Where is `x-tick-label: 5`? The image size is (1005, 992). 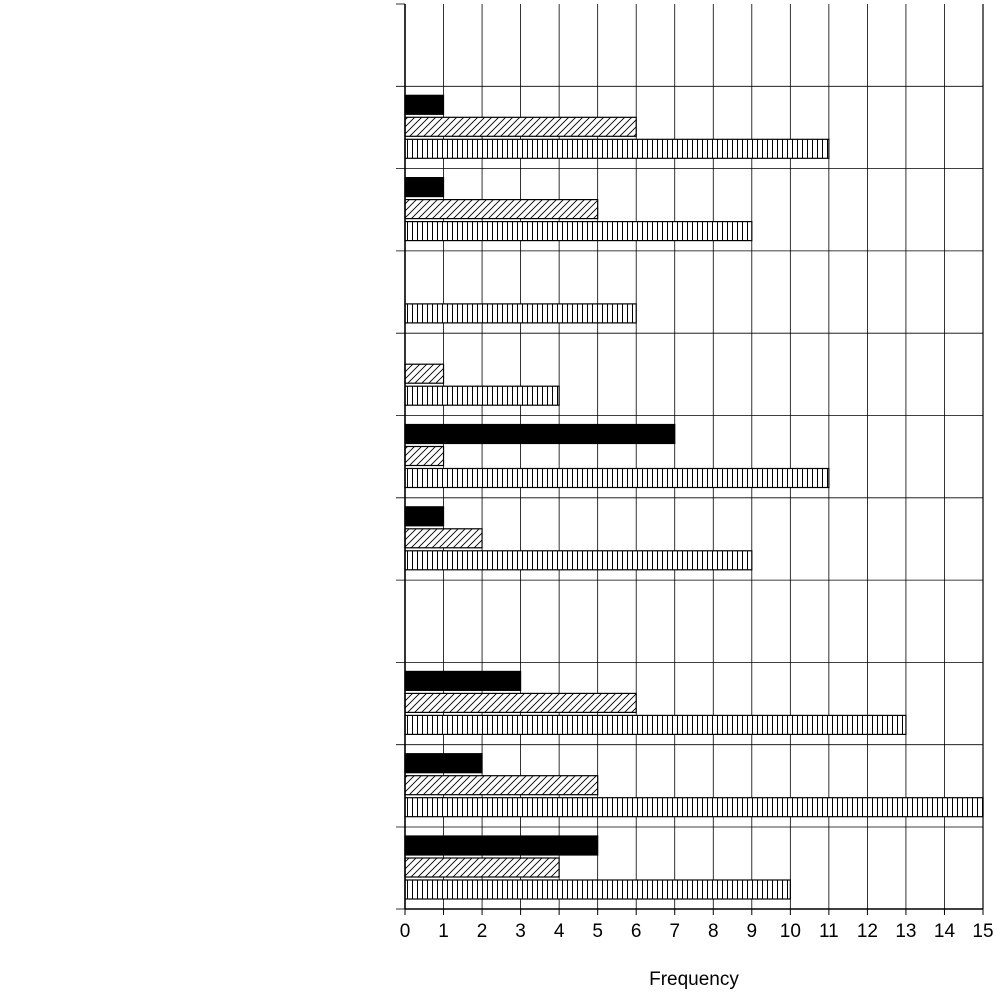 x-tick-label: 5 is located at coordinates (597, 931).